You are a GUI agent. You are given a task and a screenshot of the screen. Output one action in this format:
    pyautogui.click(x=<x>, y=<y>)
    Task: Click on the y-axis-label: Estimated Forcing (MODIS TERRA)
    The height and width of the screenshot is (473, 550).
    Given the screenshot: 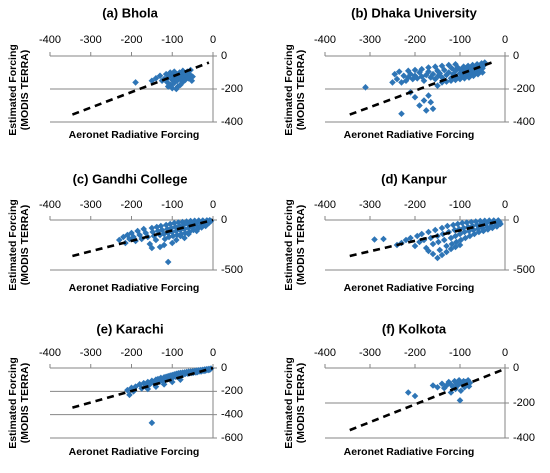 What is the action you would take?
    pyautogui.click(x=19, y=90)
    